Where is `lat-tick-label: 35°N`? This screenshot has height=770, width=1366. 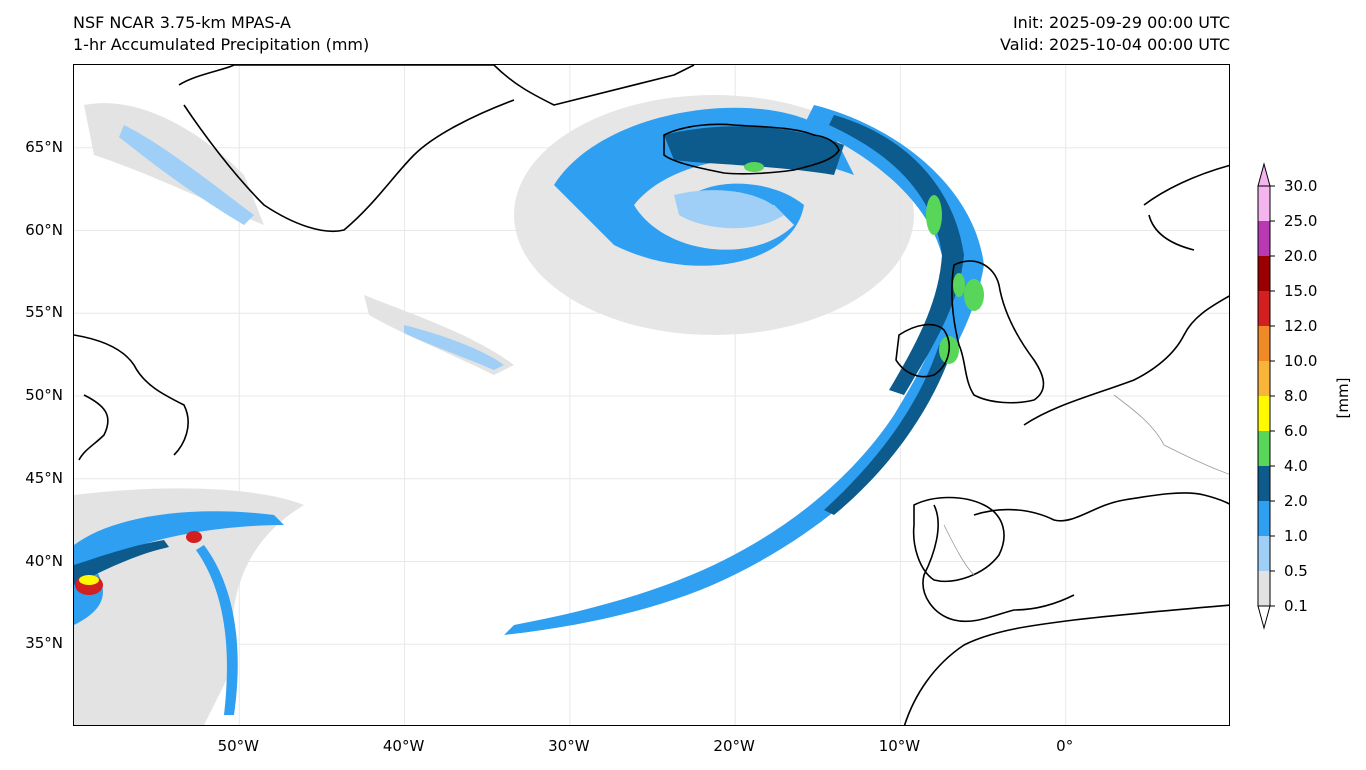 lat-tick-label: 35°N is located at coordinates (44, 643).